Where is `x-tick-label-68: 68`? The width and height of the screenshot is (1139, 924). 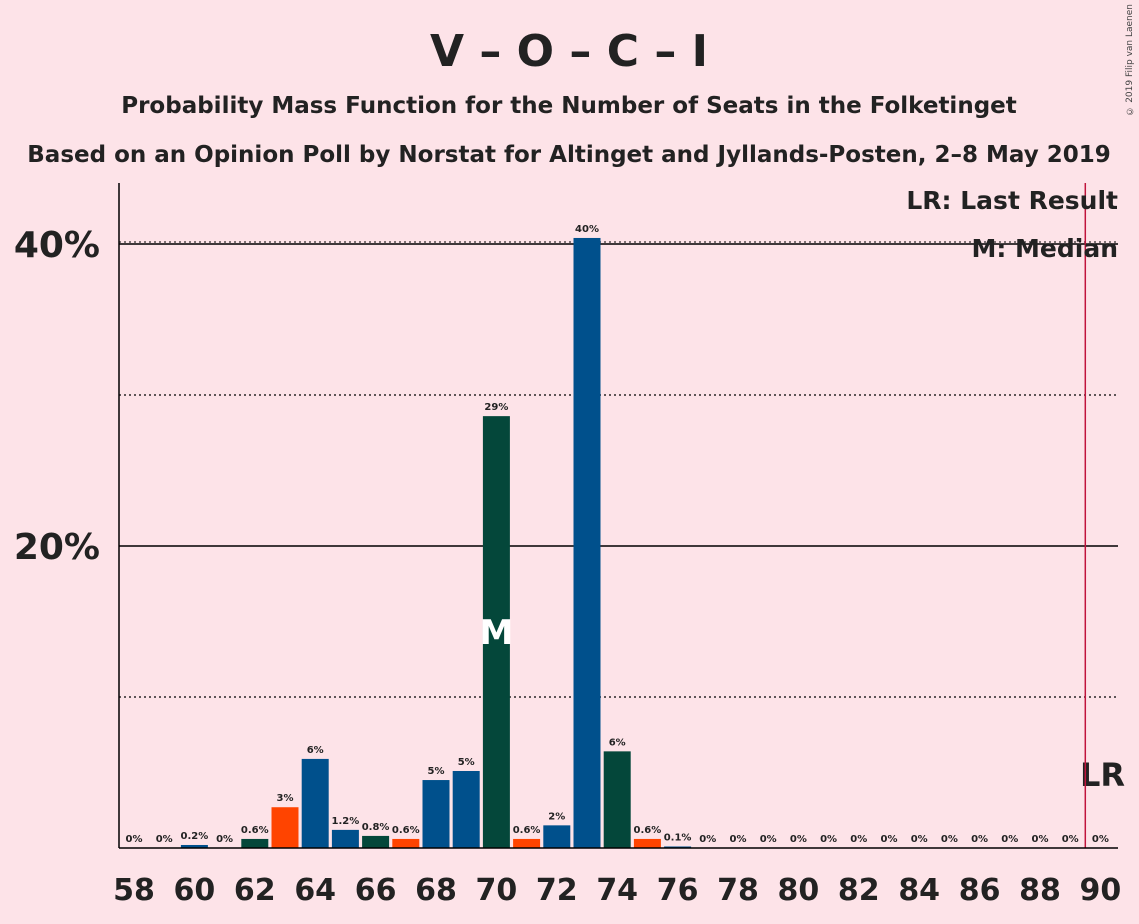 x-tick-label-68: 68 is located at coordinates (436, 890).